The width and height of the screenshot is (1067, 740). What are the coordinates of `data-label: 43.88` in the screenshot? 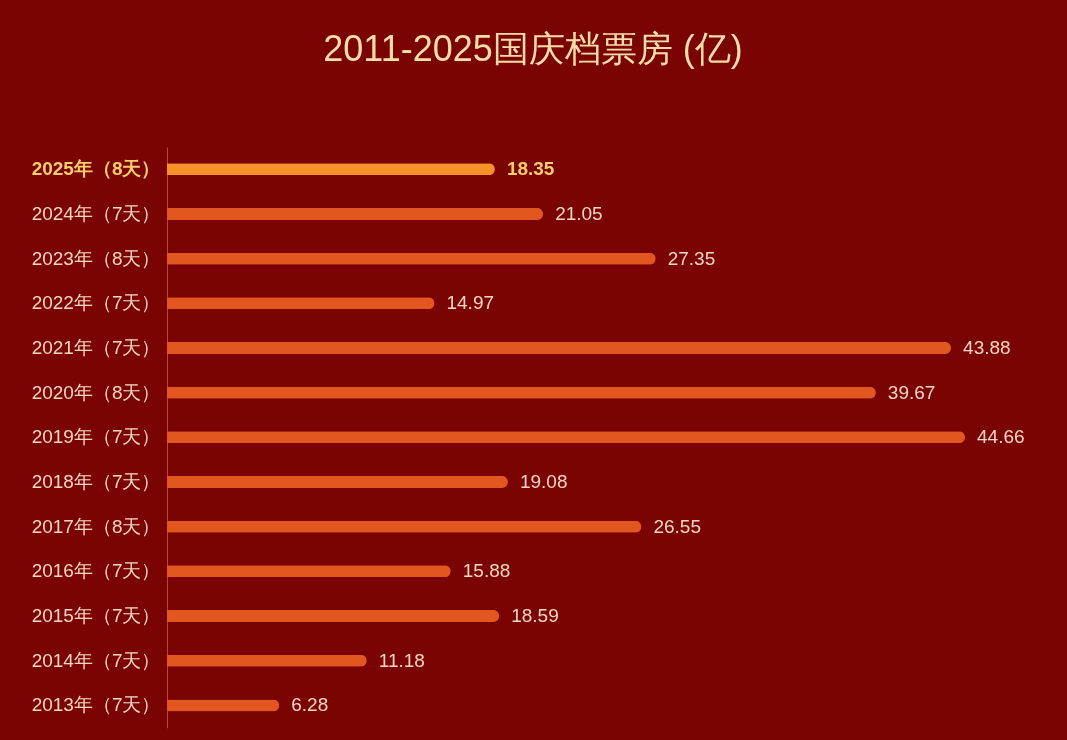 It's located at (987, 348).